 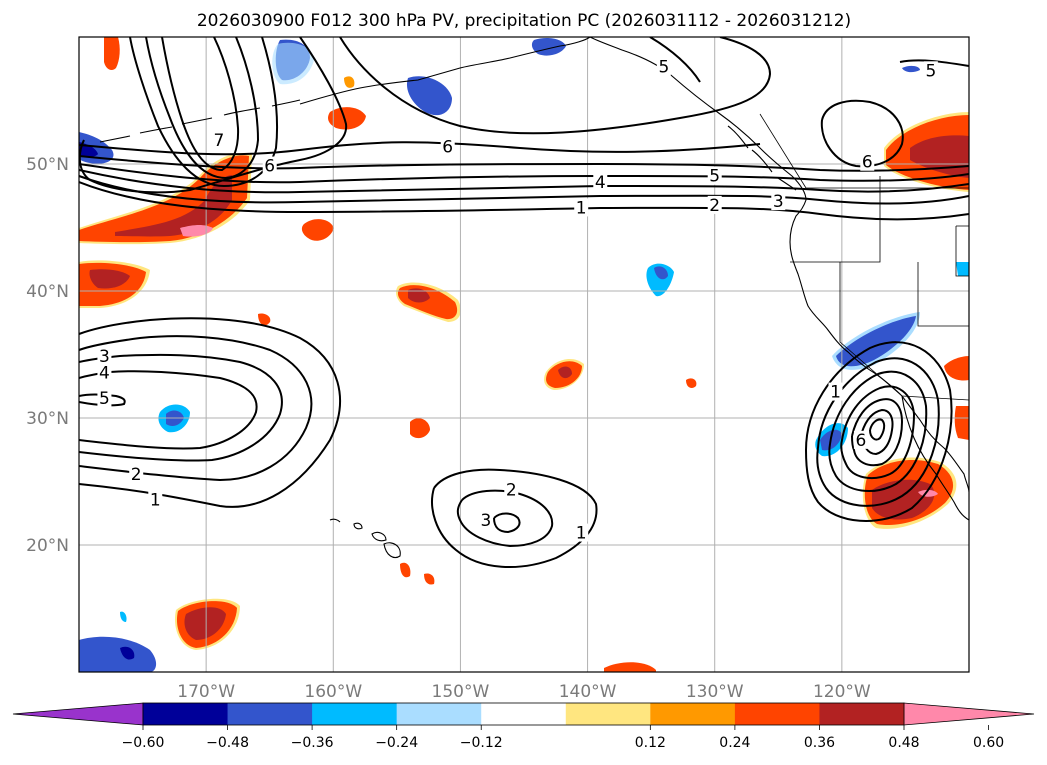 I want to click on coastline-baja, so click(x=935, y=458).